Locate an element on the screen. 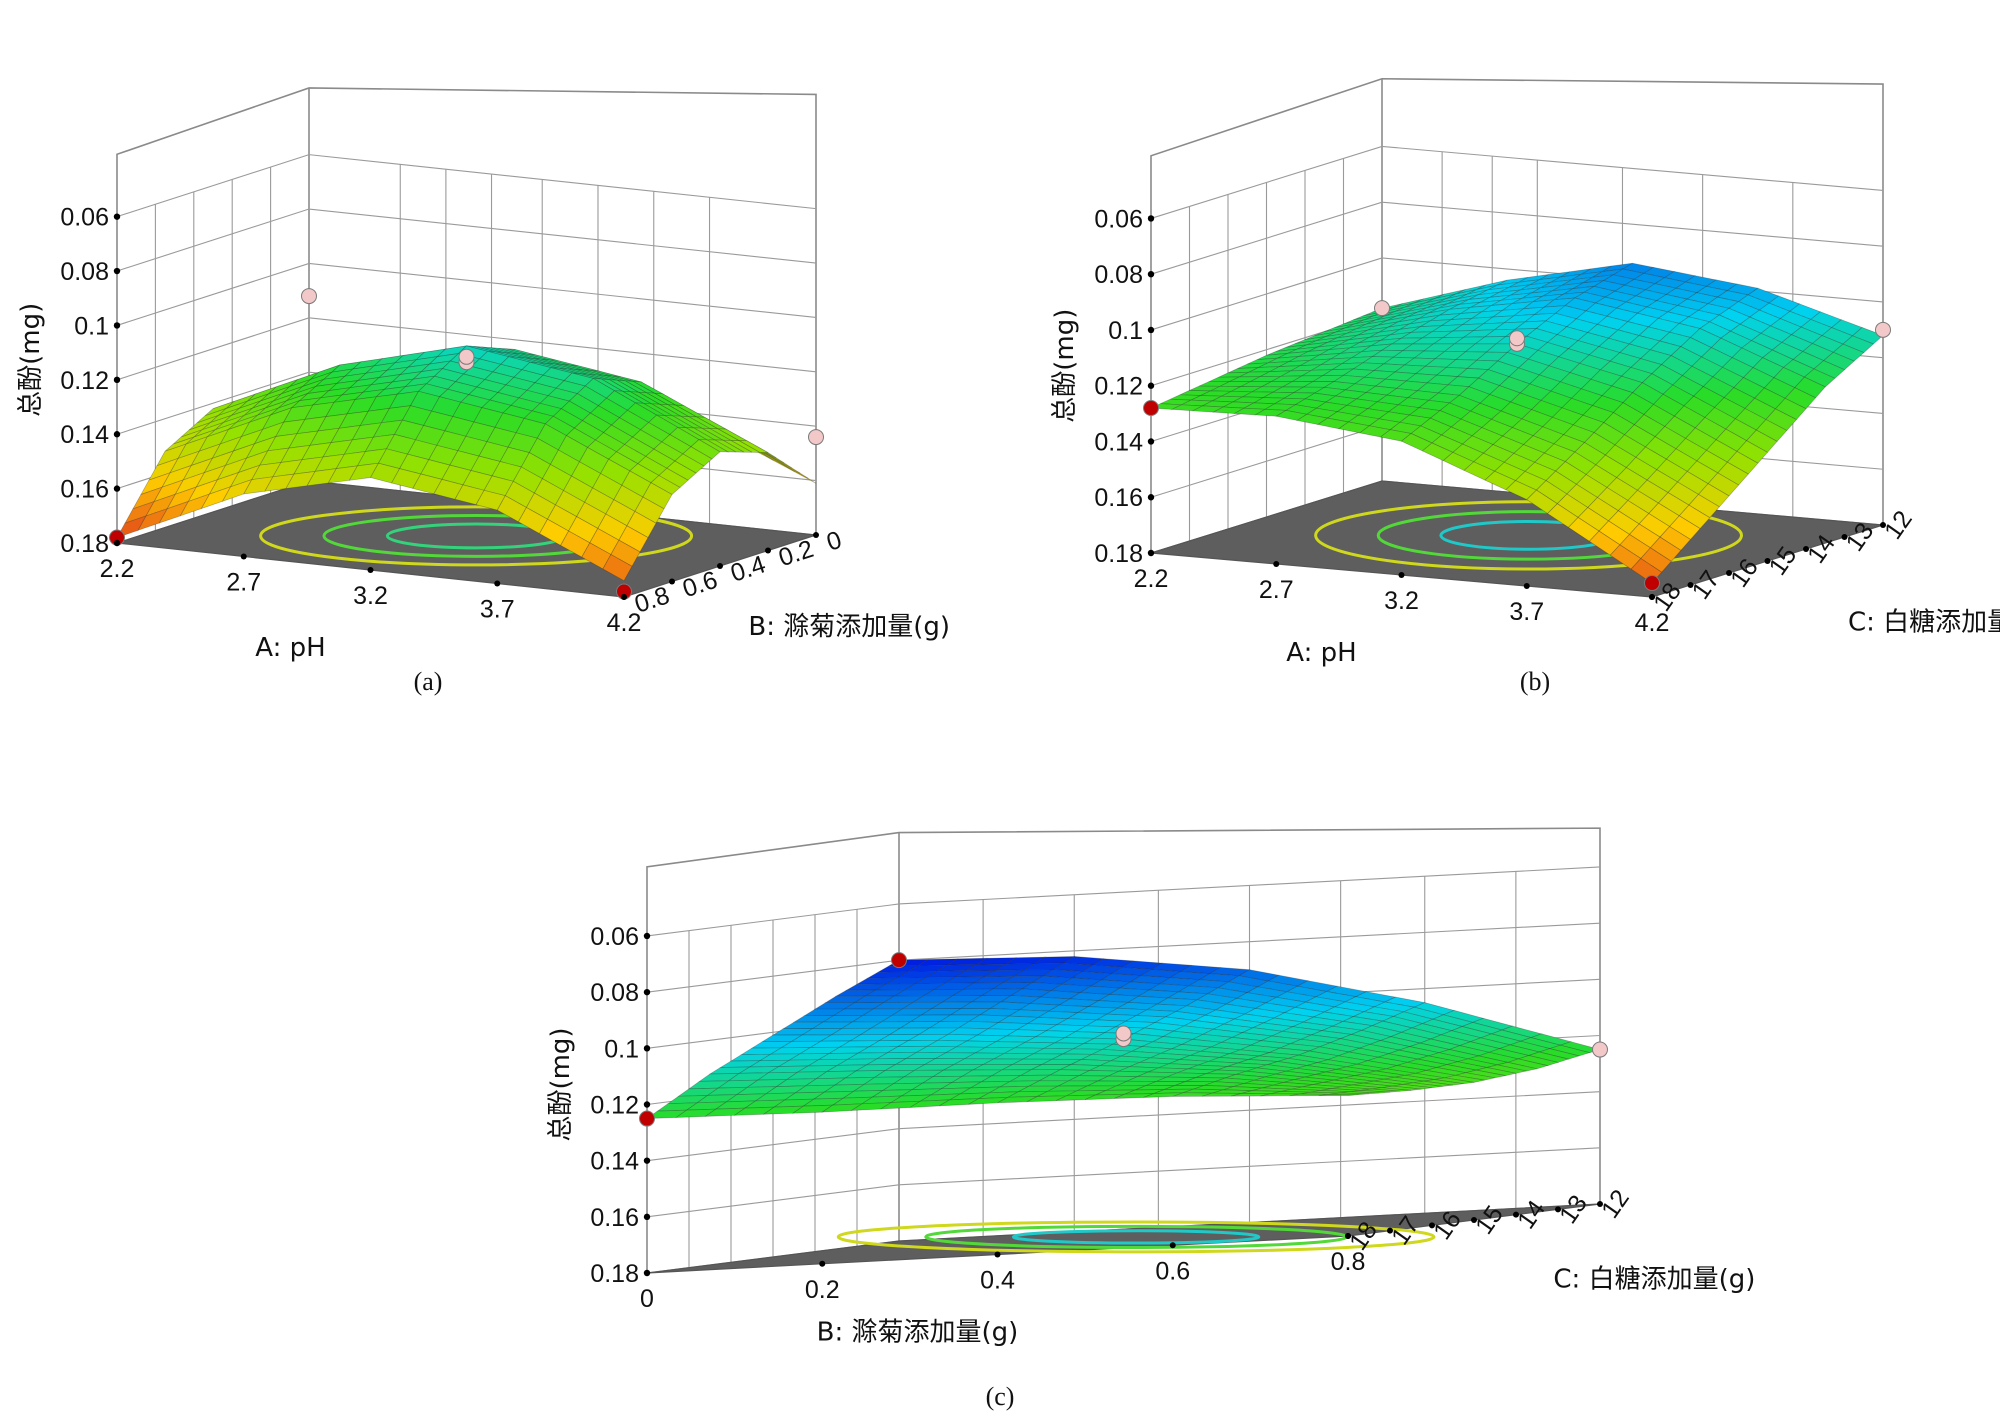  response-surface is located at coordinates (1517, 423).